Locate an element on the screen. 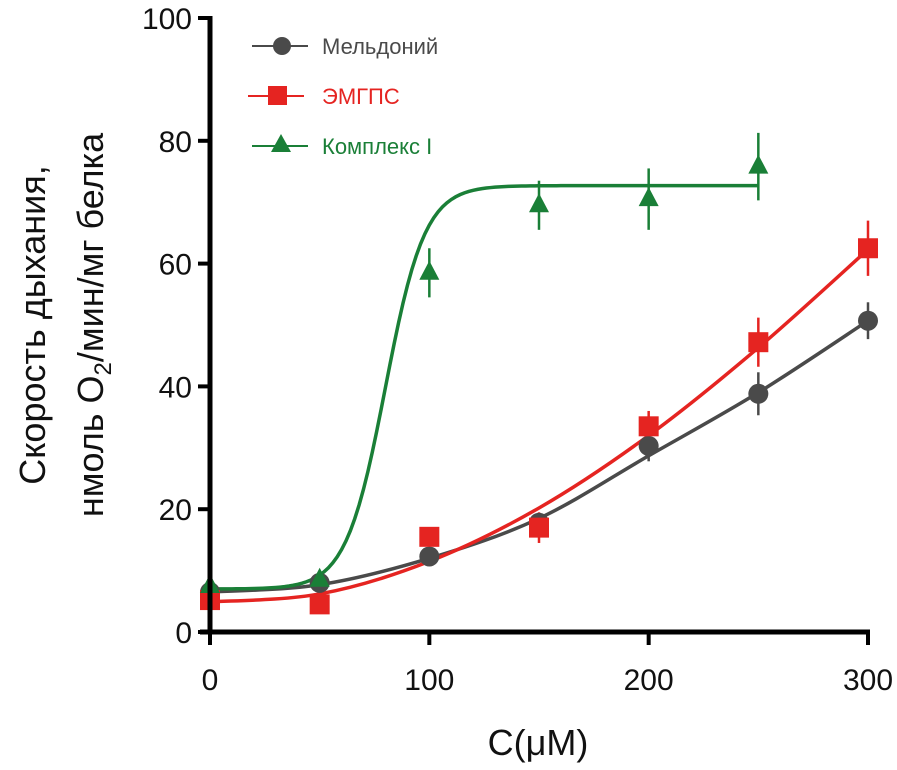 The height and width of the screenshot is (770, 897). y-axis-title-line2: нмоль O2/мин/мг белка is located at coordinates (93, 324).